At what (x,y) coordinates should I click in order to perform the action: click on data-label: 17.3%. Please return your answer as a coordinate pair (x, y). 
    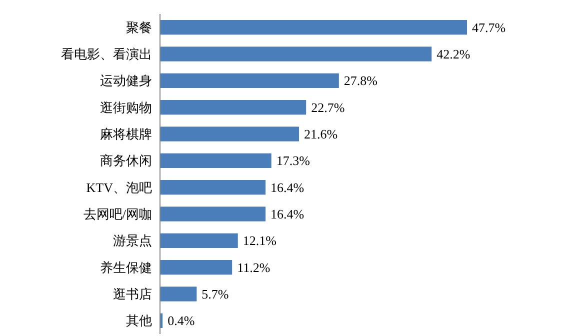
    Looking at the image, I should click on (293, 160).